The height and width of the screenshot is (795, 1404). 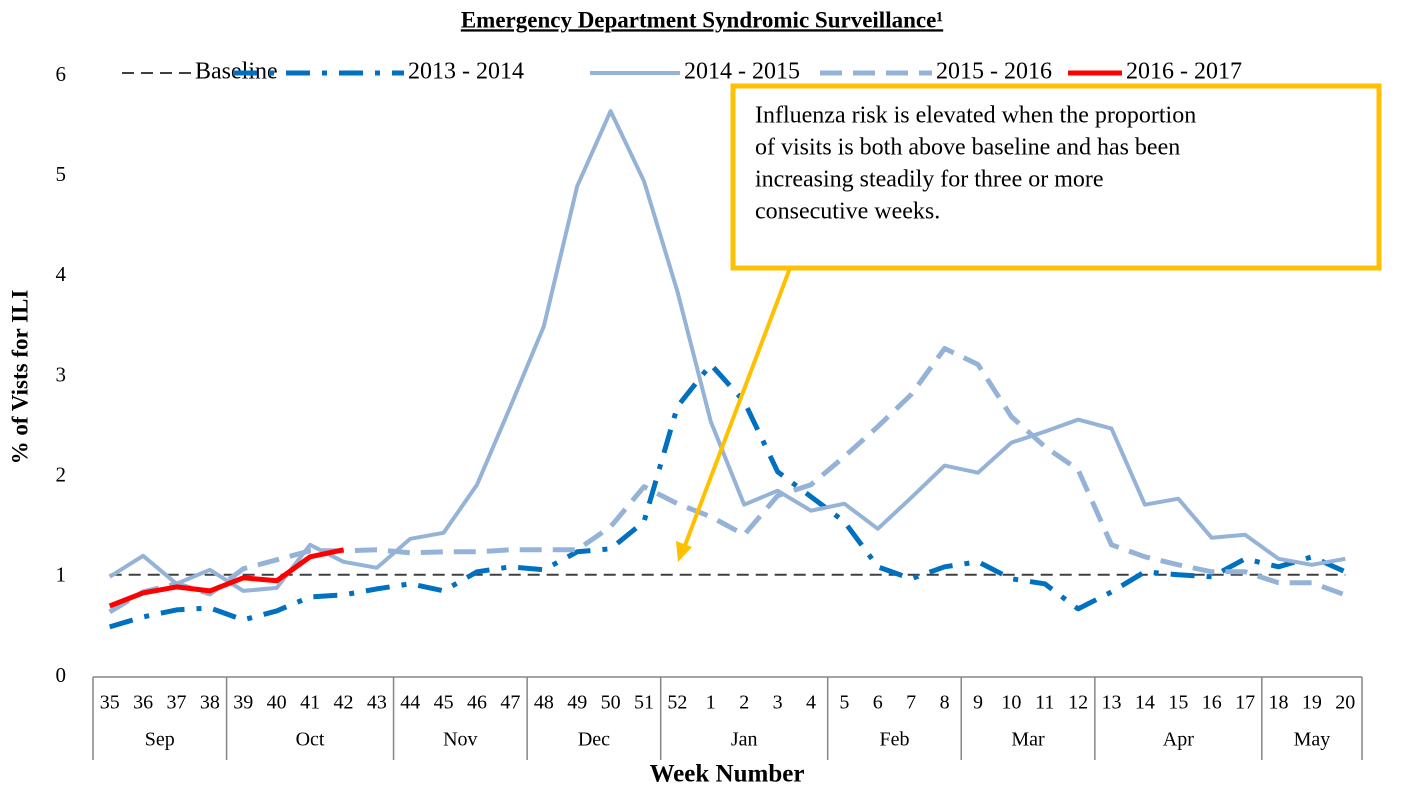 What do you see at coordinates (61, 675) in the screenshot?
I see `y-tick-label: 0` at bounding box center [61, 675].